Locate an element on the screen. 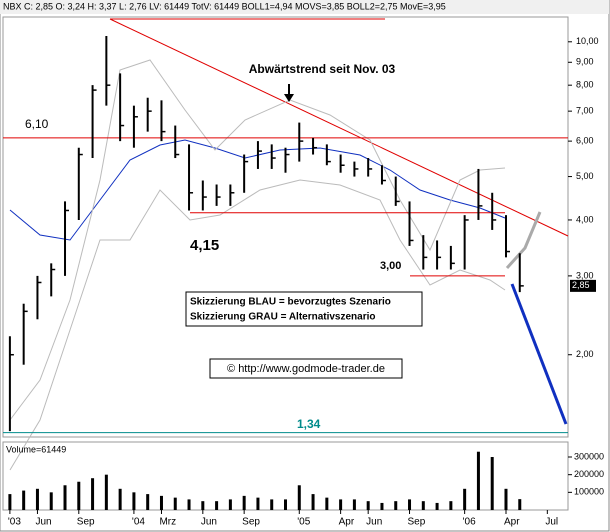 This screenshot has width=610, height=532. x-tick-label: '04 is located at coordinates (138, 522).